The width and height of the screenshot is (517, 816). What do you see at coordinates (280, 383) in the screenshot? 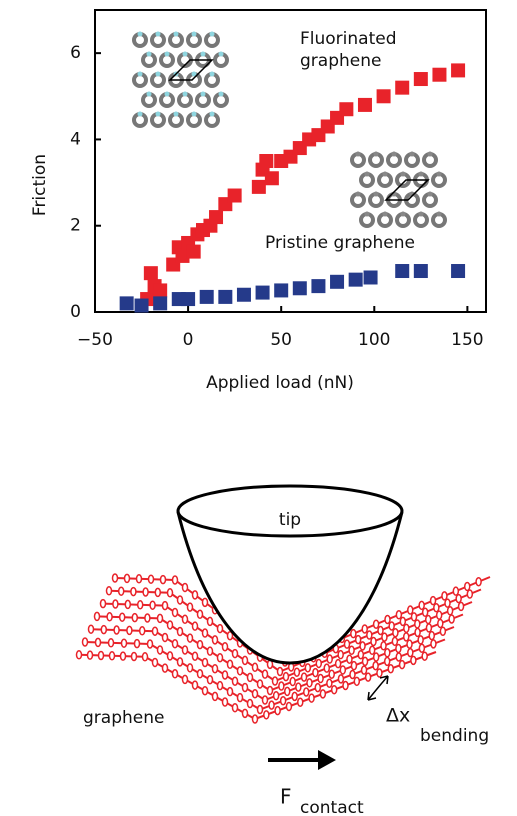
I see `x-axis-label: Applied load (nN)` at bounding box center [280, 383].